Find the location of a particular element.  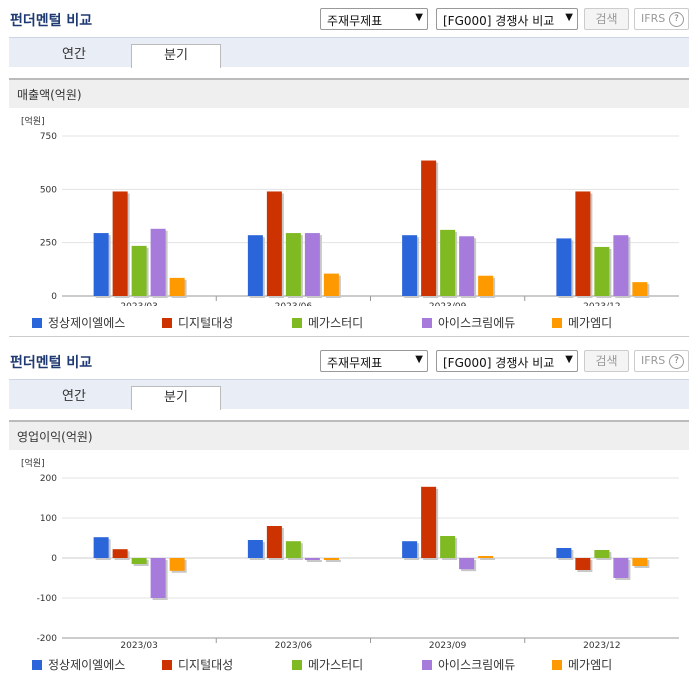

x-tick-label: 2023/06 is located at coordinates (294, 304).